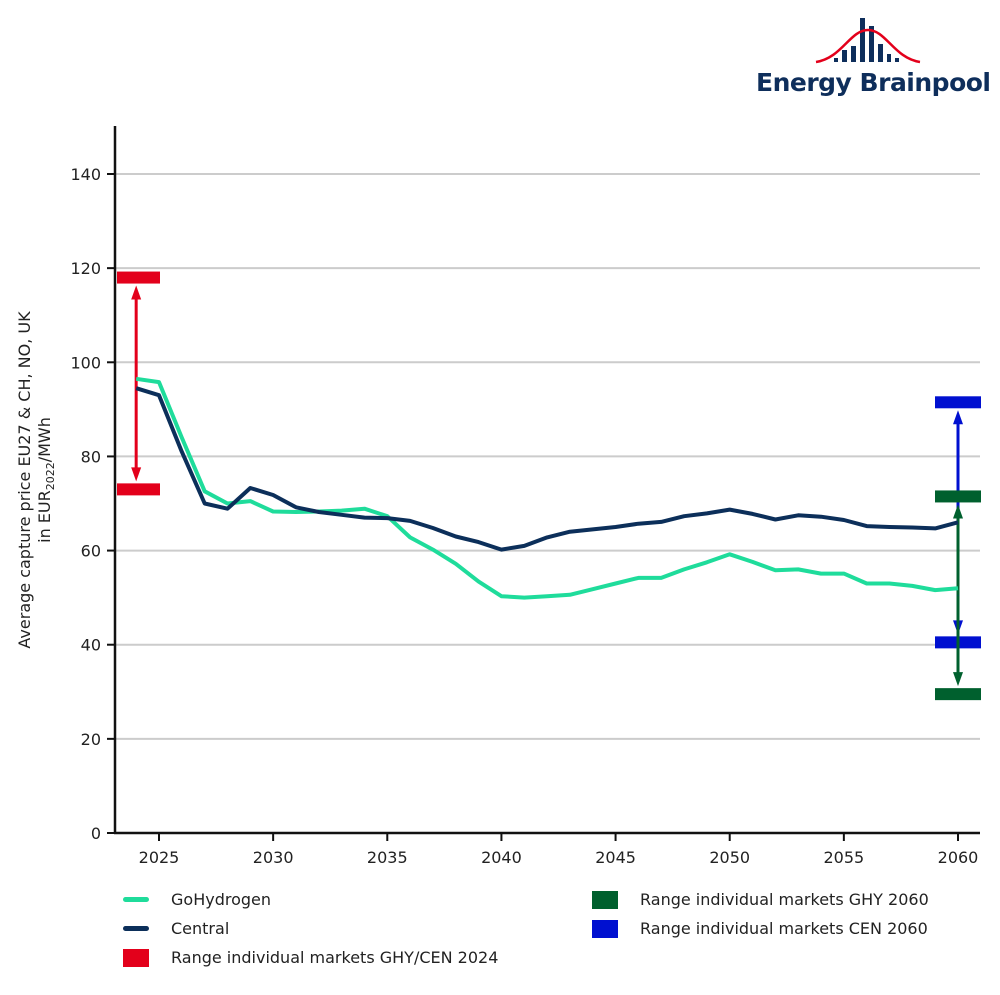  I want to click on logo-bell-curve-icon, so click(868, 41).